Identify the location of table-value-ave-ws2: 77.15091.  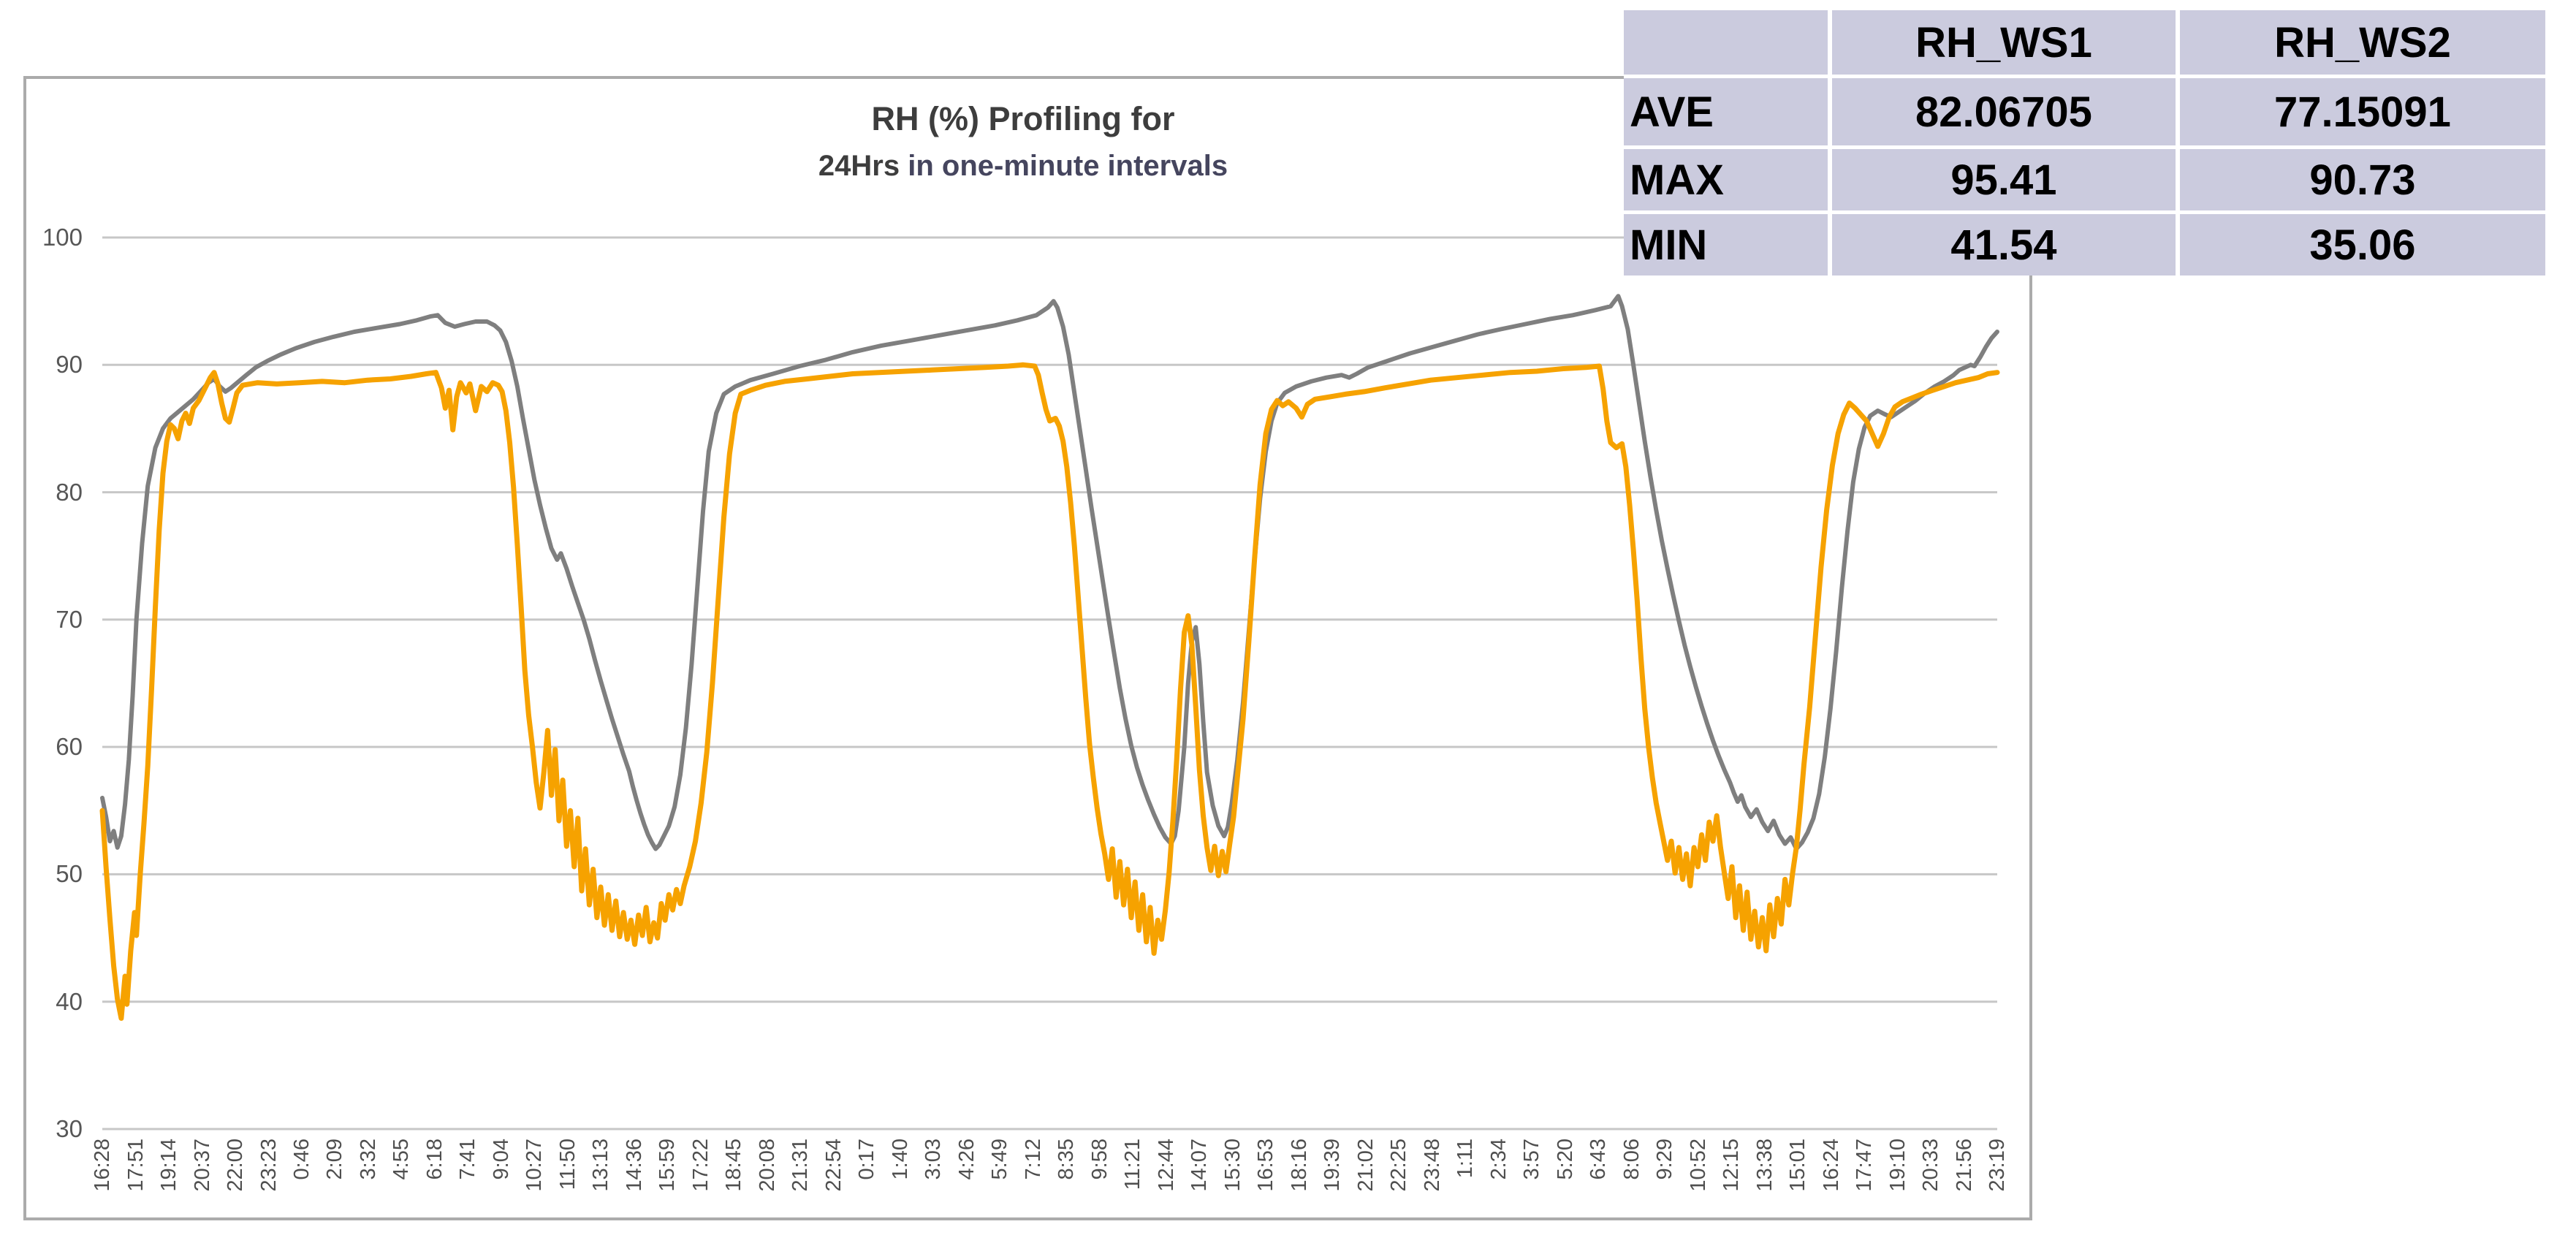
(2362, 111).